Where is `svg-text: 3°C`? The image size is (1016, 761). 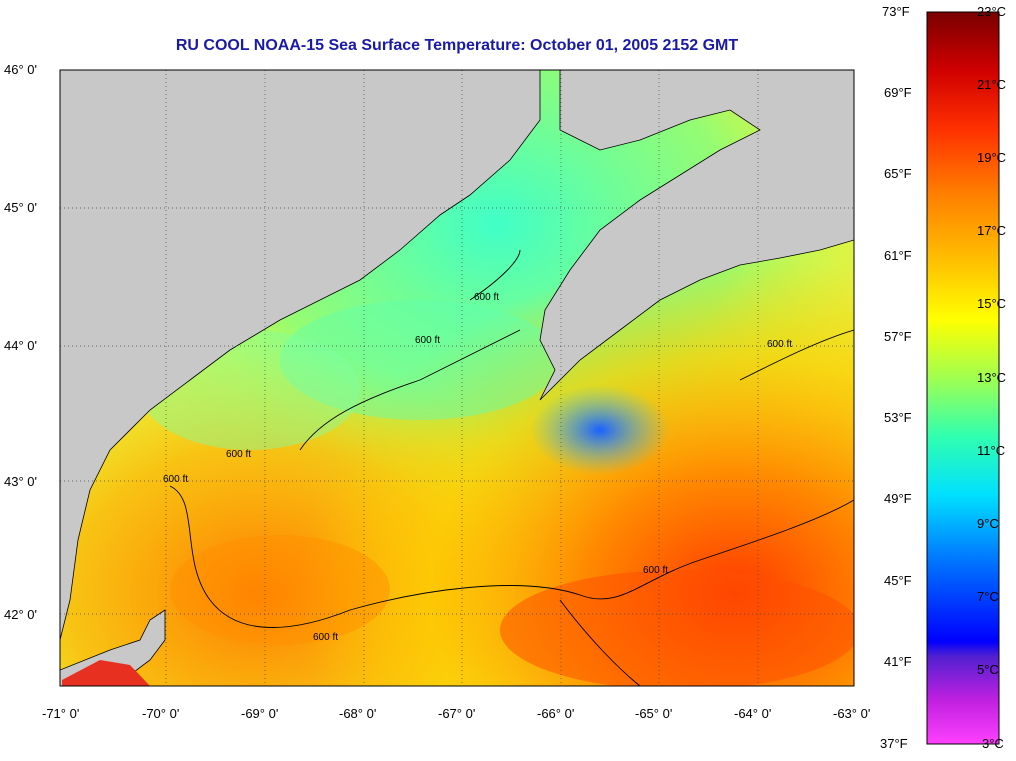
svg-text: 3°C is located at coordinates (993, 743).